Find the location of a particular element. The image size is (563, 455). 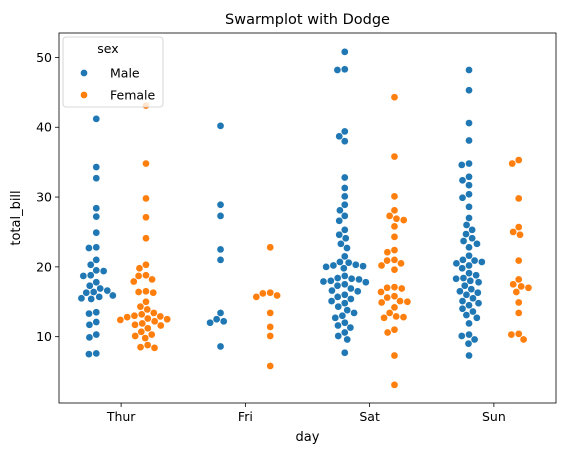

y-axis-label: total_bill is located at coordinates (16, 217).